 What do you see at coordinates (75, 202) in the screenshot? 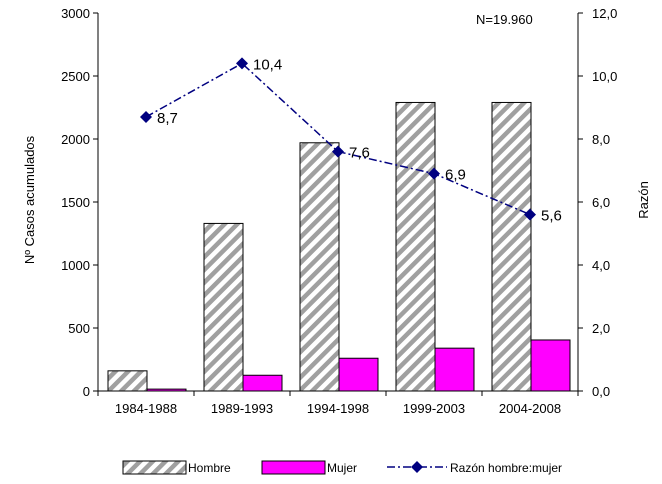
I see `y-tick-label: 1500` at bounding box center [75, 202].